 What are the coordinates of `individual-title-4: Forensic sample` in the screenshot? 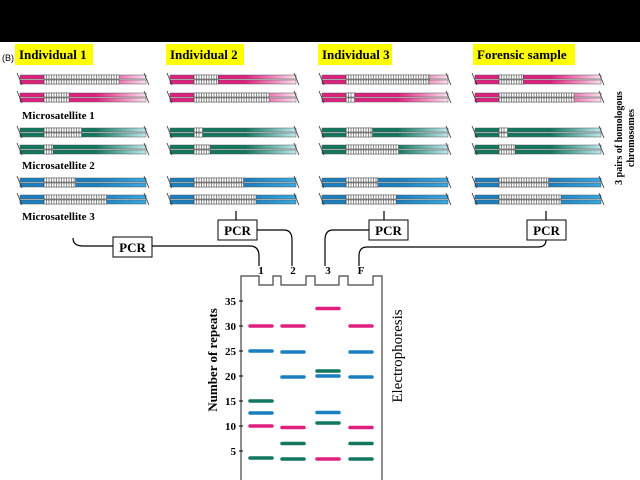 It's located at (524, 54).